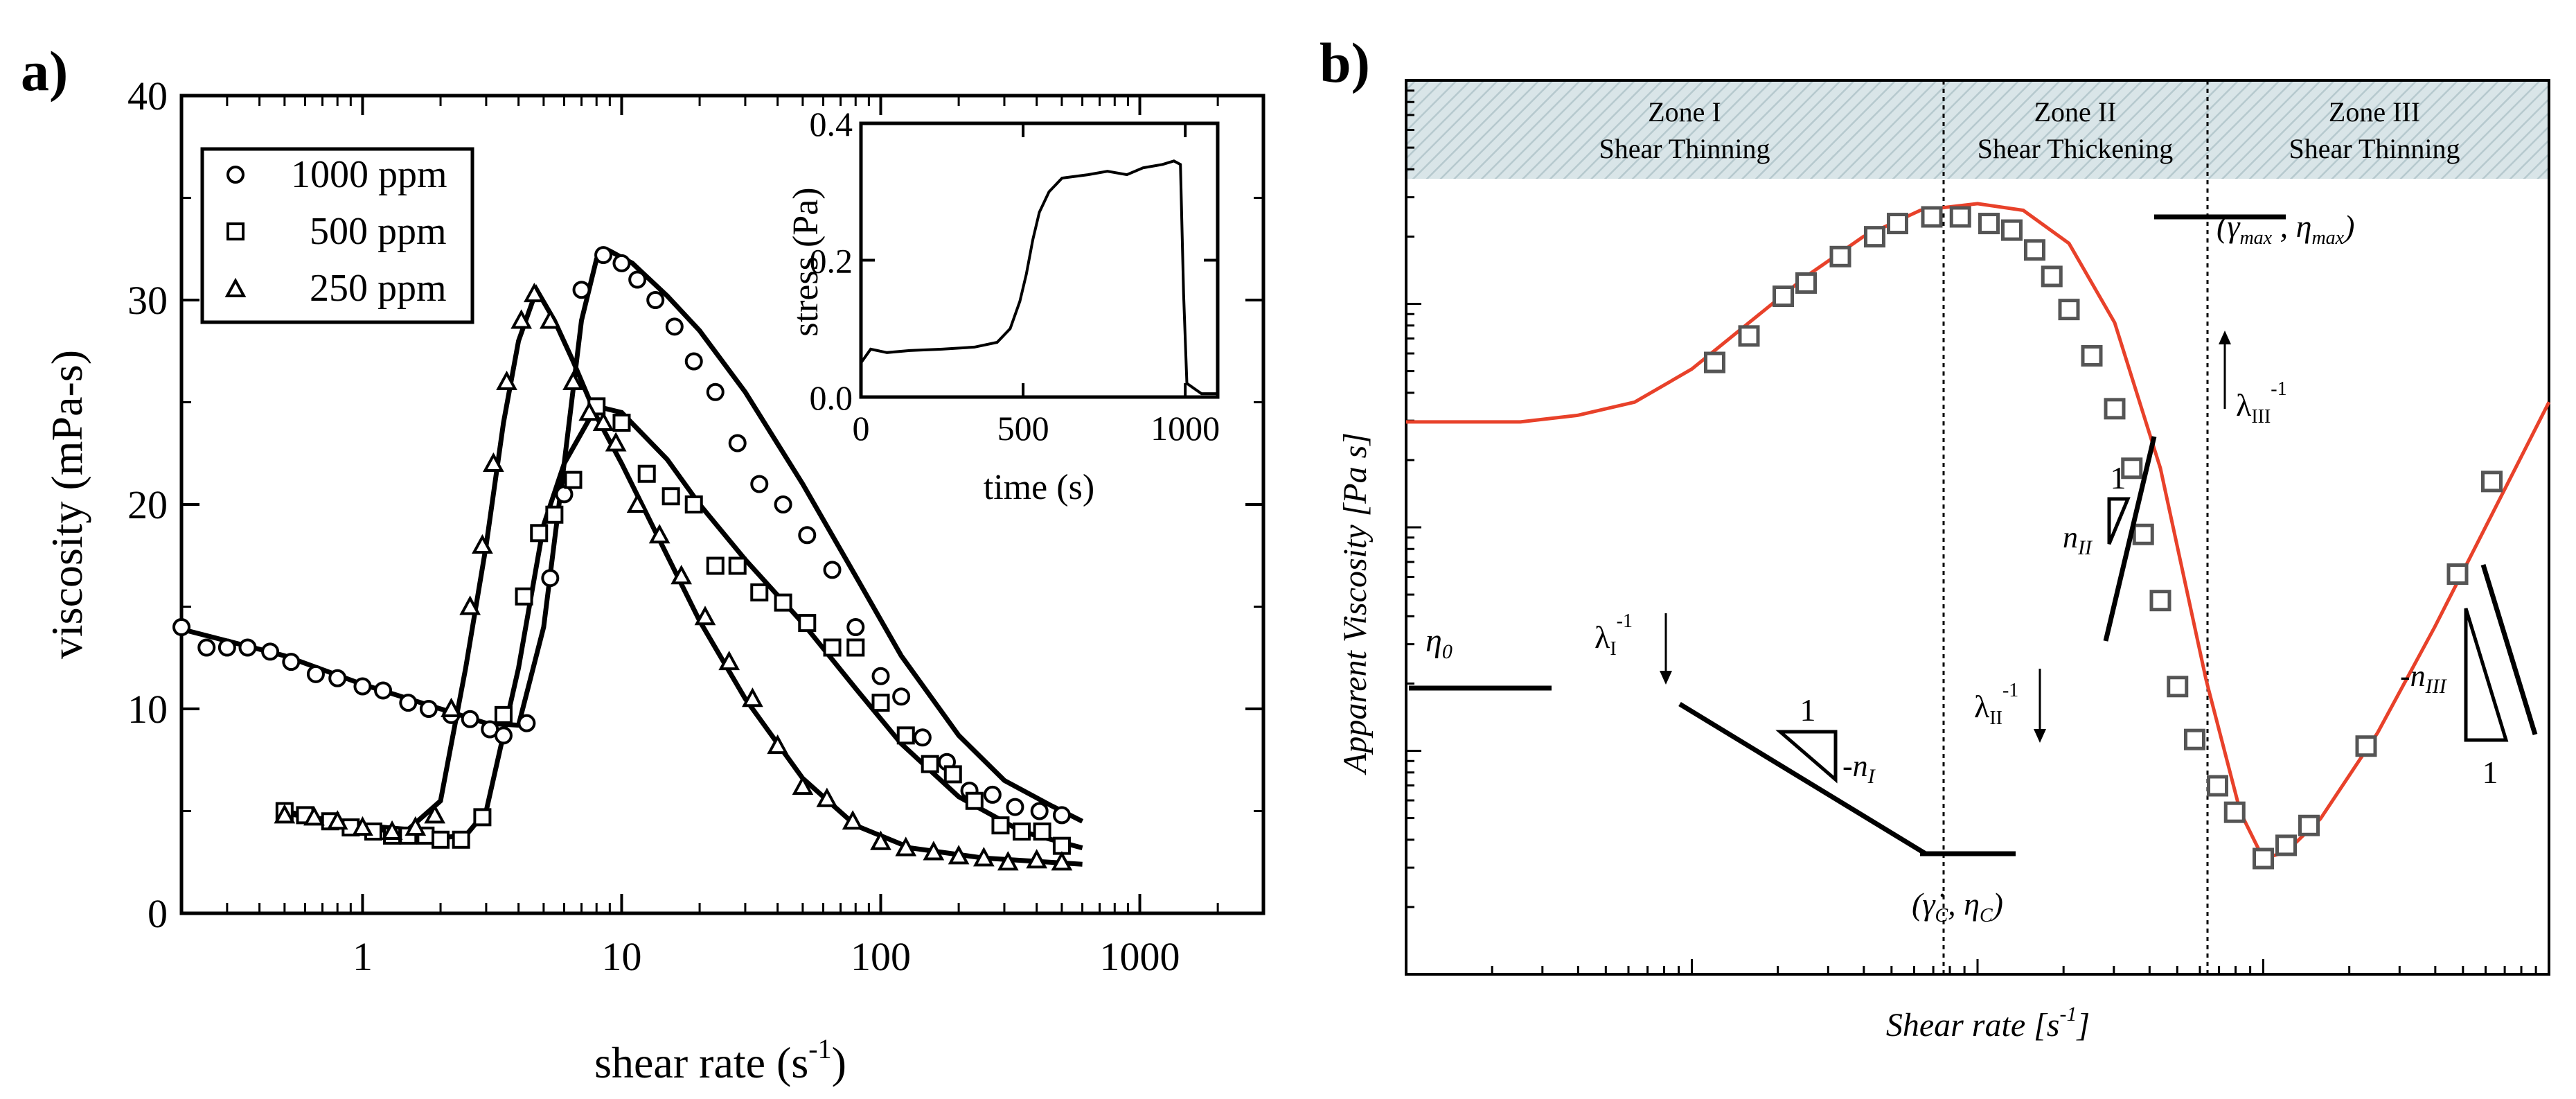 The image size is (2576, 1099). I want to click on legend-marker-500ppm, so click(235, 231).